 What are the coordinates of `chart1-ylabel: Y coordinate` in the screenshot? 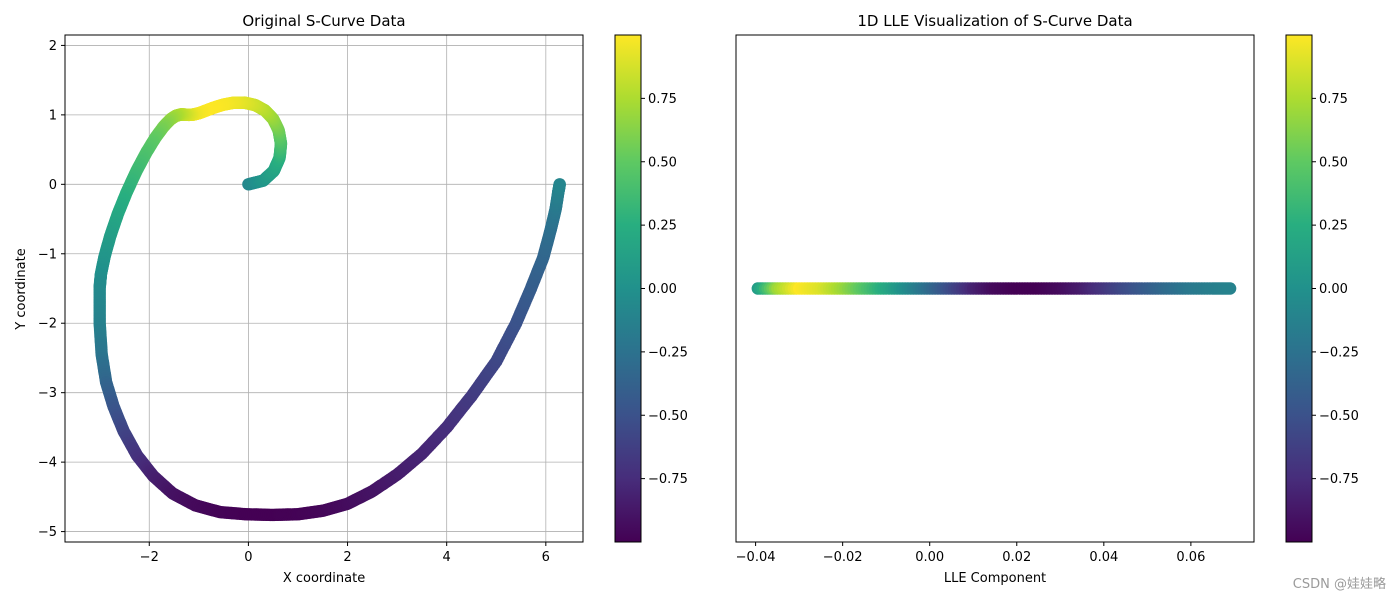 It's located at (21, 289).